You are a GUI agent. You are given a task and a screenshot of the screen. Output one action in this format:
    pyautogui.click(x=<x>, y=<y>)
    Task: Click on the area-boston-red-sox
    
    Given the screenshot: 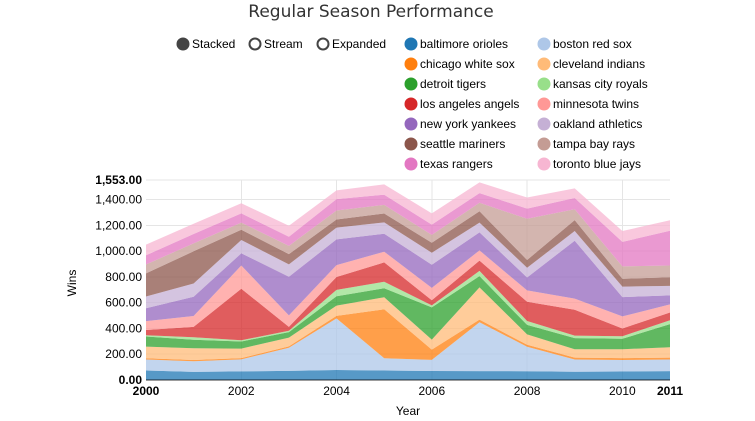 What is the action you would take?
    pyautogui.click(x=408, y=345)
    